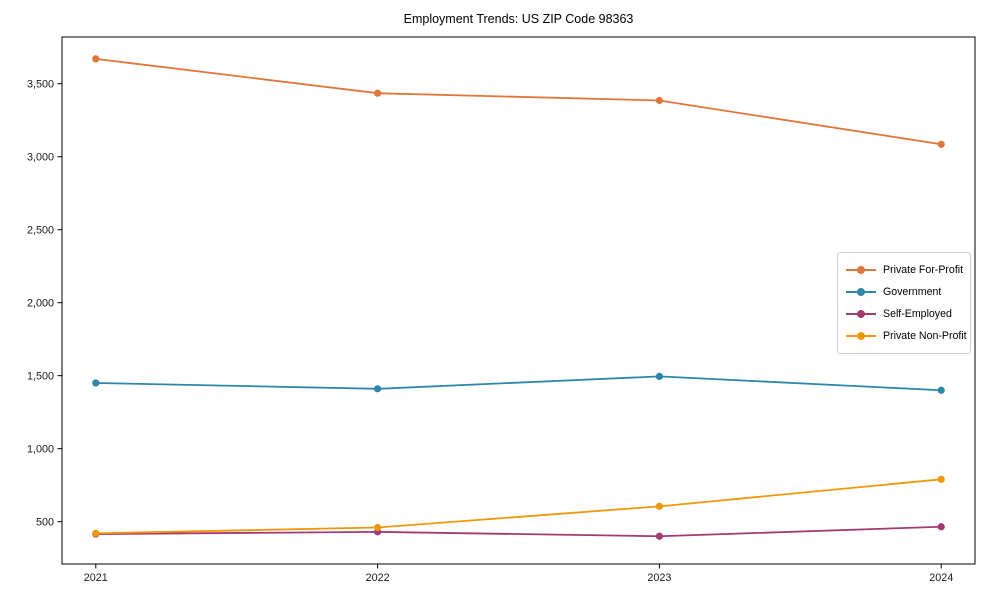  Describe the element at coordinates (917, 314) in the screenshot. I see `legend-label: Self-Employed` at that location.